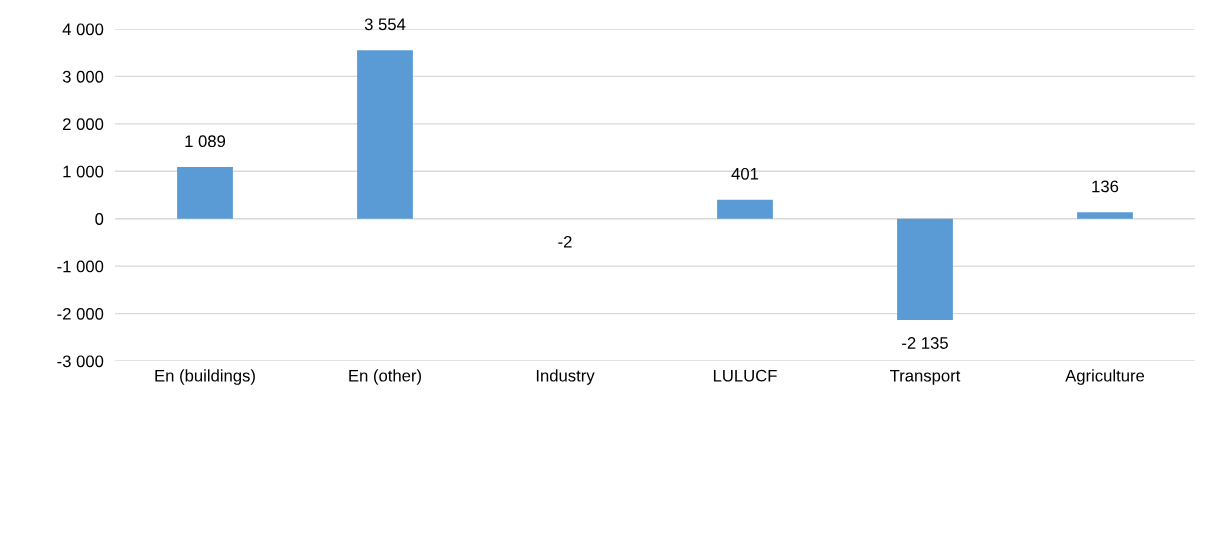 The image size is (1209, 541). I want to click on data-label: -2, so click(565, 241).